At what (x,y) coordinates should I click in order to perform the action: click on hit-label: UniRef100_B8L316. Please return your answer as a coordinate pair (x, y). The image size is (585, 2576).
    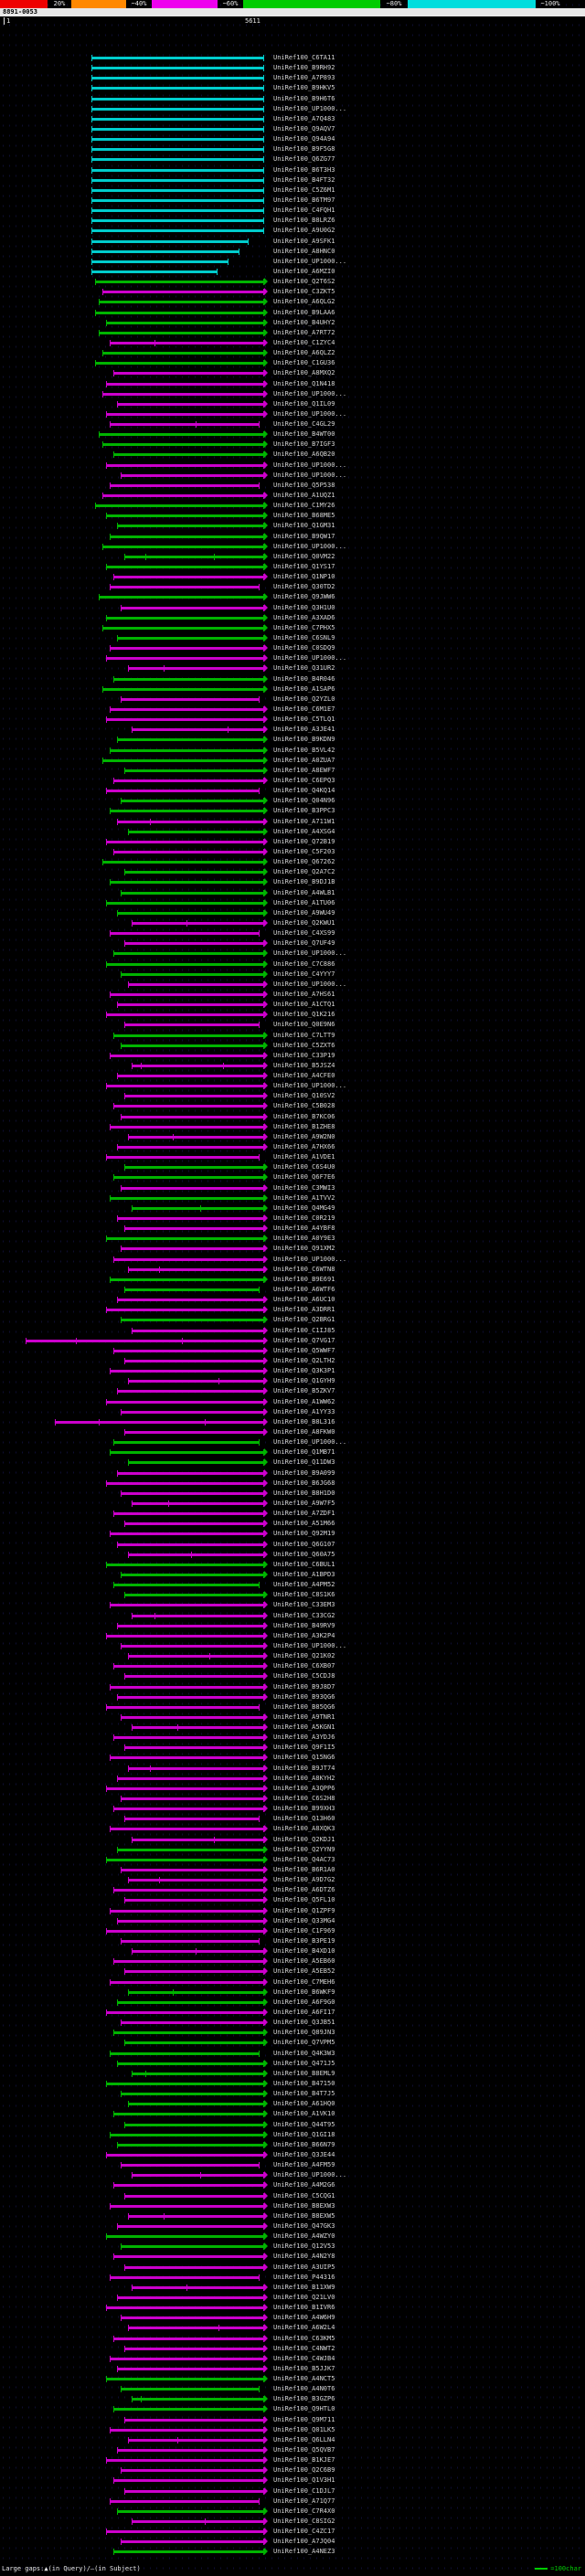
    Looking at the image, I should click on (304, 1421).